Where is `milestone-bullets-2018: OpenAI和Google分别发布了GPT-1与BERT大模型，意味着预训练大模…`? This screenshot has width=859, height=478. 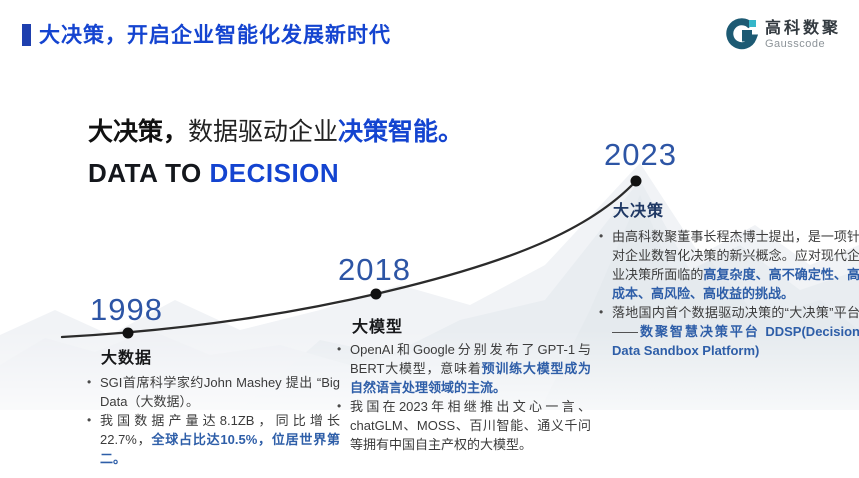 milestone-bullets-2018: OpenAI和Google分别发布了GPT-1与BERT大模型，意味着预训练大模… is located at coordinates (464, 397).